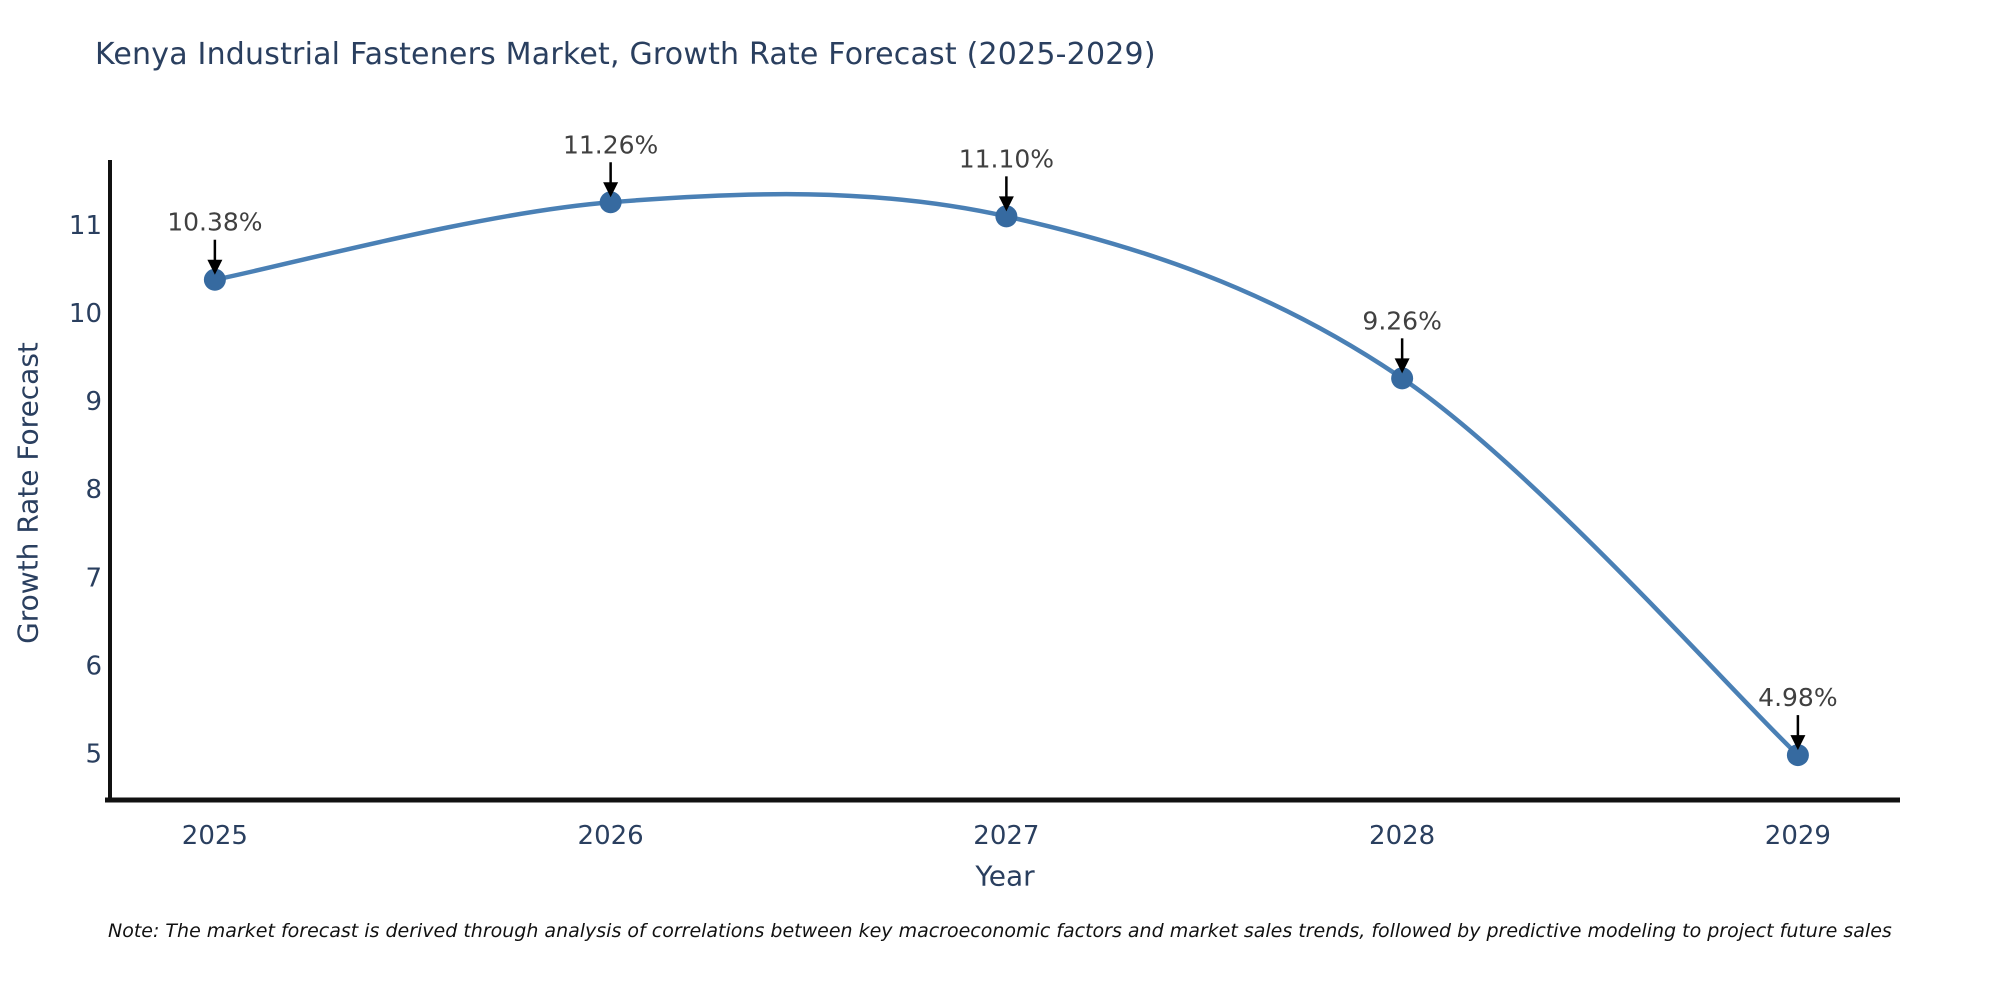 The image size is (2000, 1000). I want to click on data-point-2026, so click(610, 202).